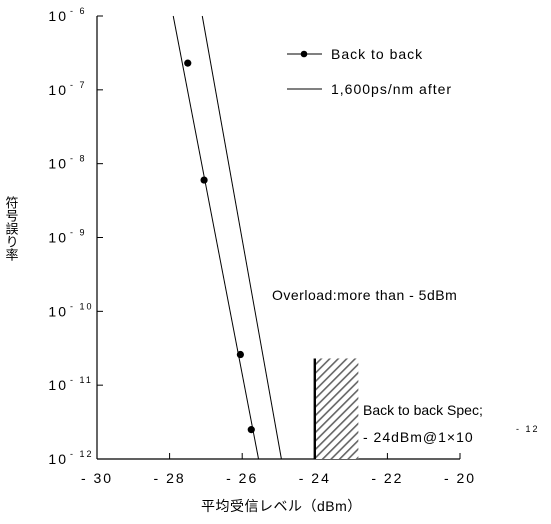  Describe the element at coordinates (81, 380) in the screenshot. I see `y-tick-exponent: - 11` at that location.